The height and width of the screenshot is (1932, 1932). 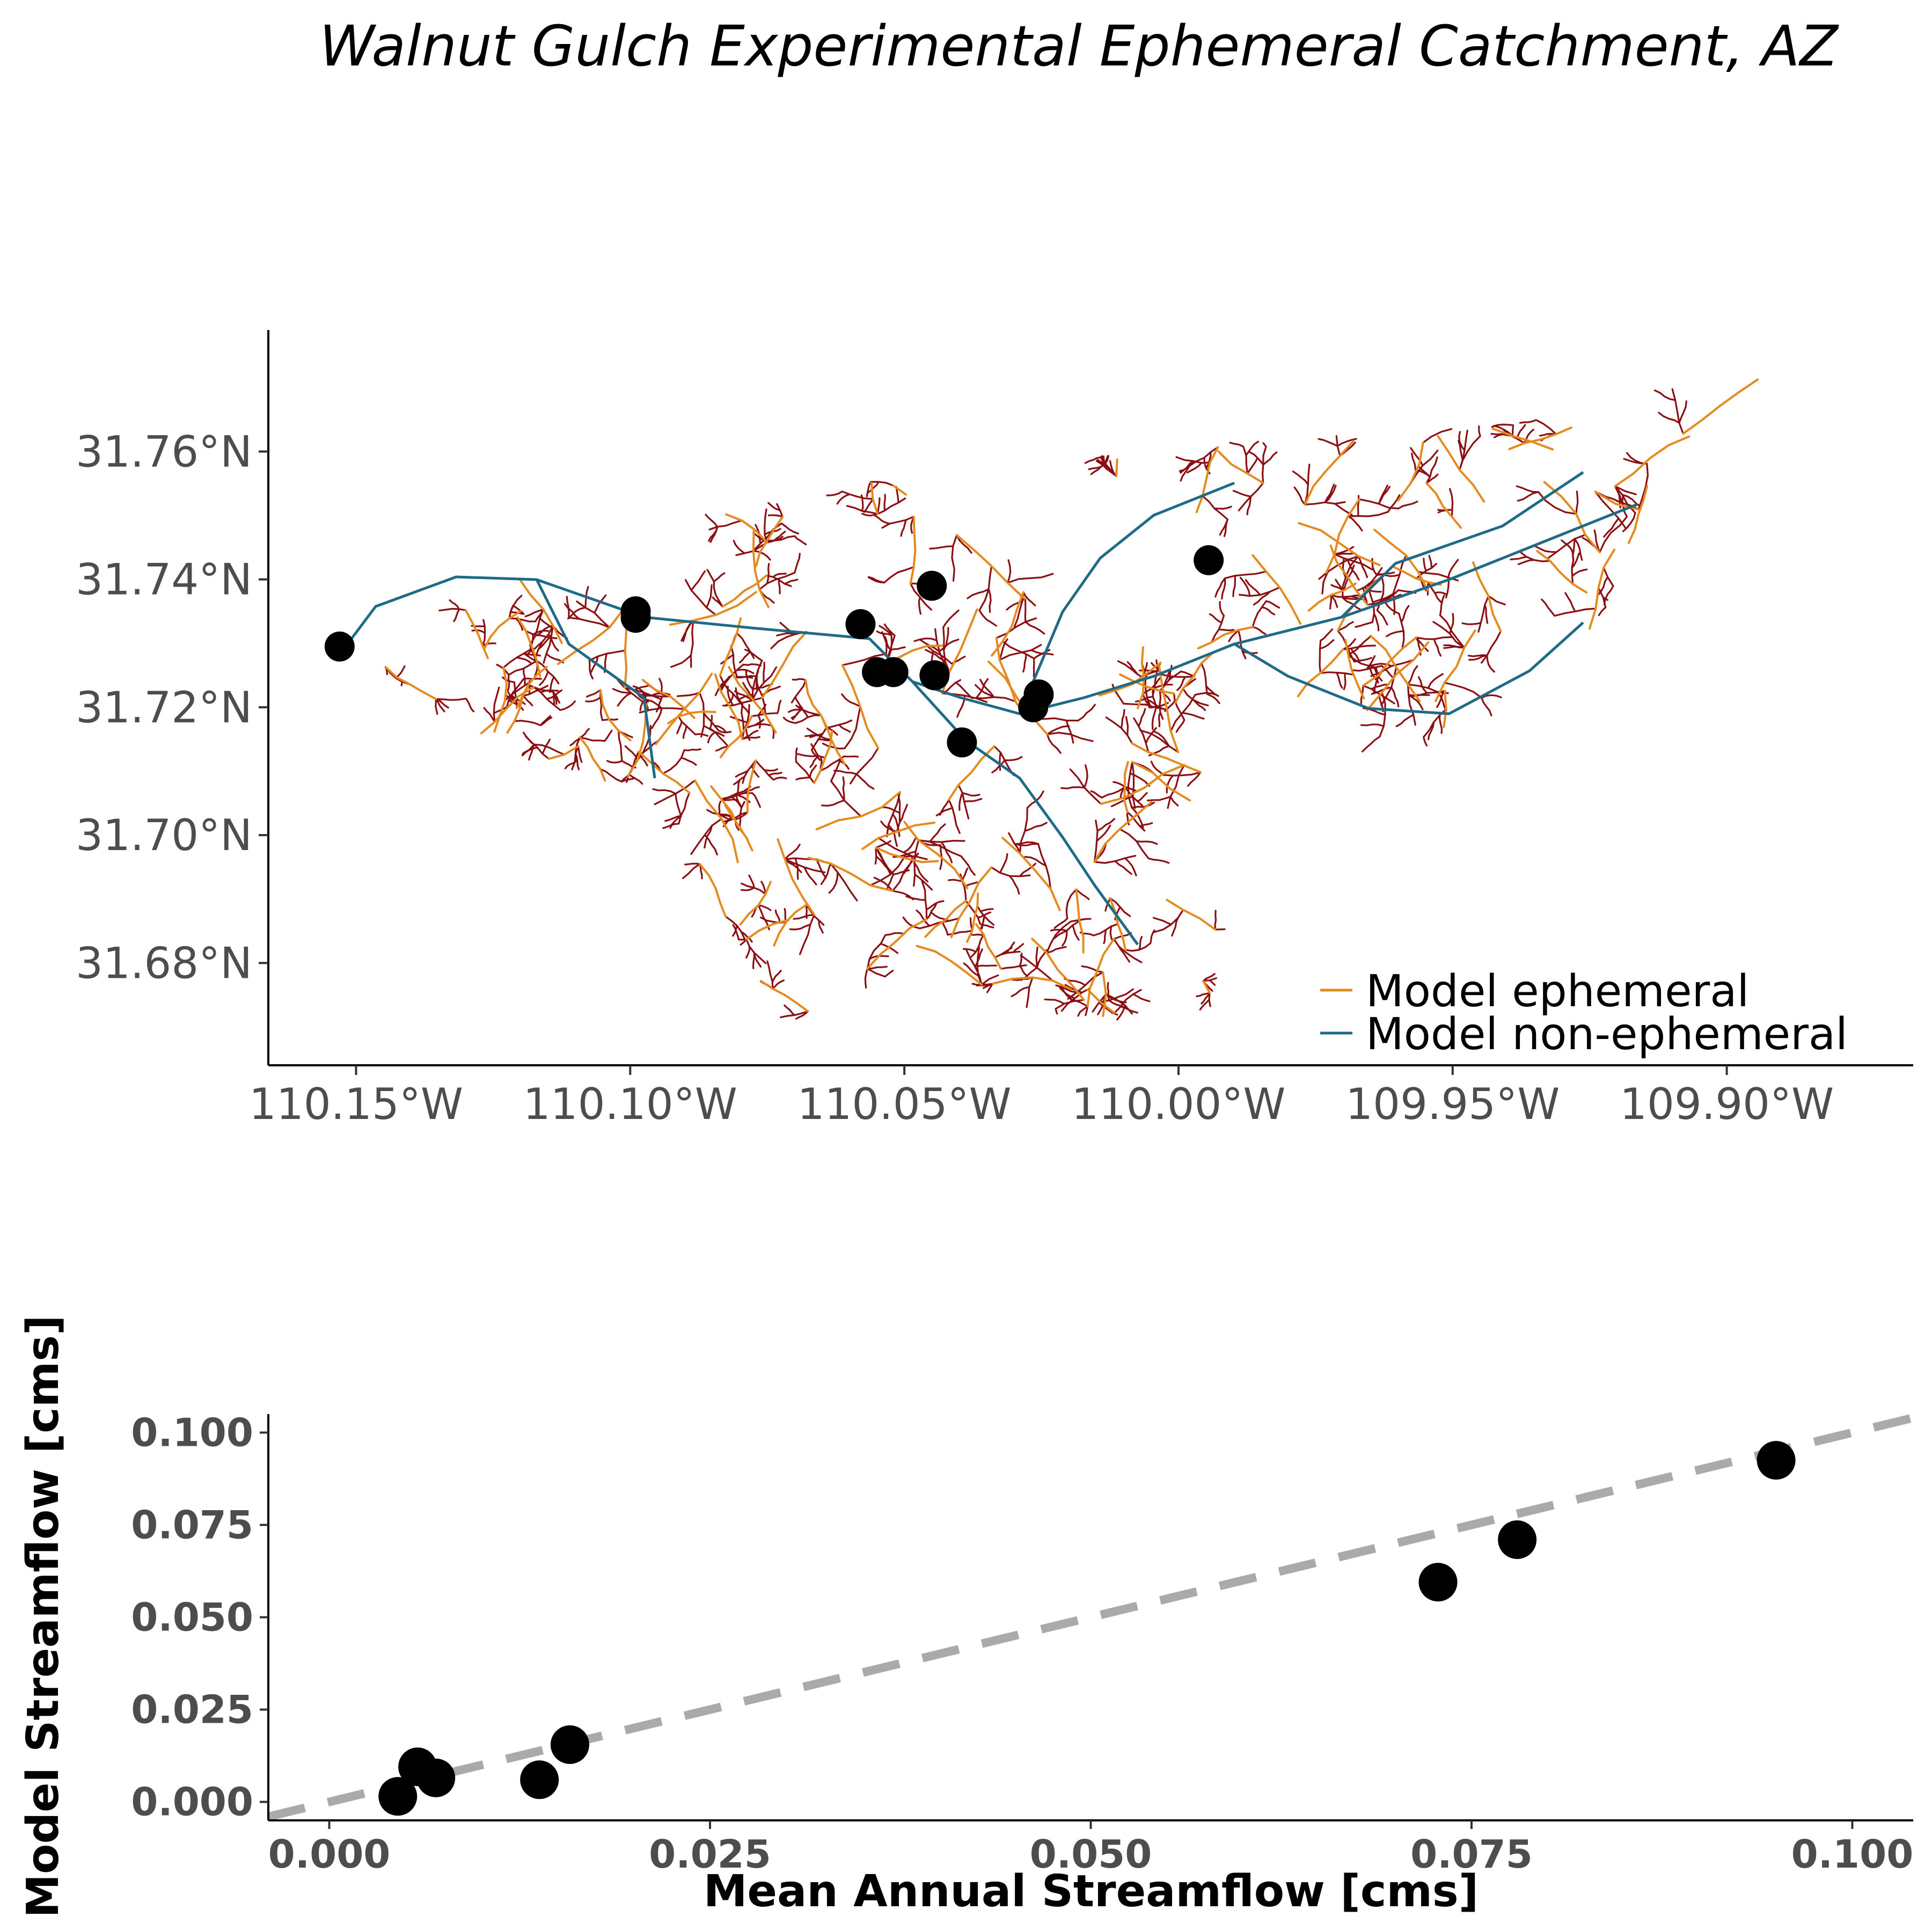 I want to click on map-x-tick-label: 110.00°W, so click(x=1178, y=1104).